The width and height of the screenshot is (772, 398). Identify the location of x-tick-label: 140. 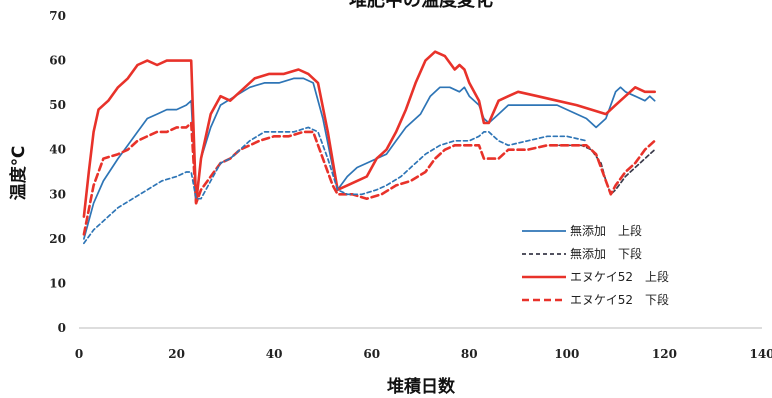
(760, 354).